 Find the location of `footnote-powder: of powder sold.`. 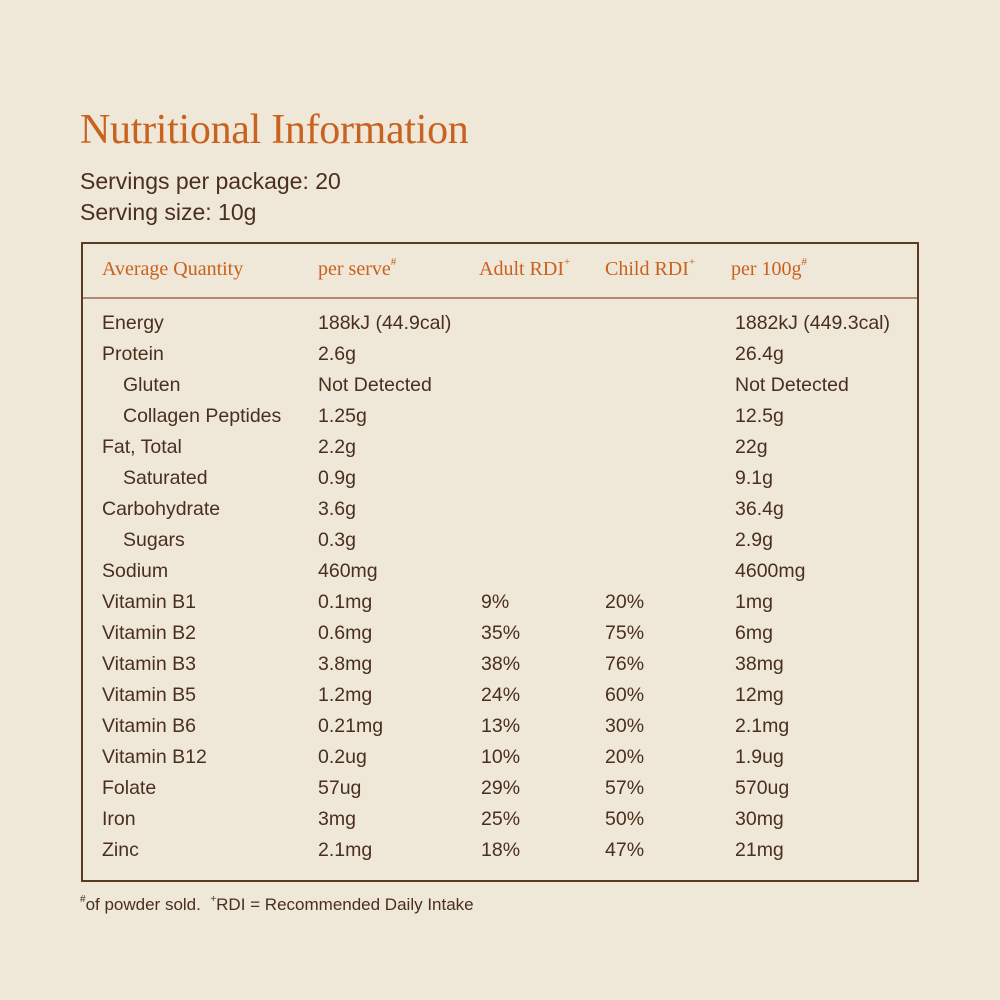

footnote-powder: of powder sold. is located at coordinates (143, 904).